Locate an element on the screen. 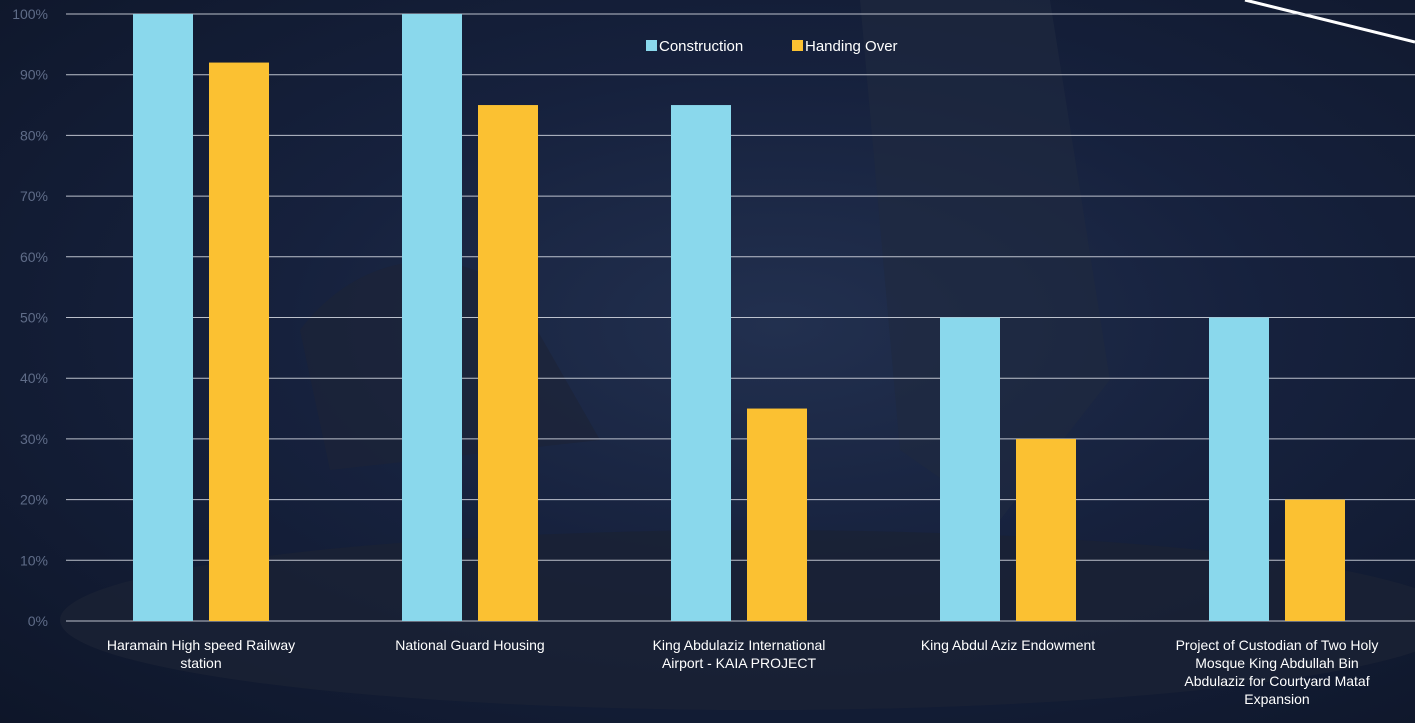 The width and height of the screenshot is (1415, 723). y-tick-label: 70% is located at coordinates (34, 196).